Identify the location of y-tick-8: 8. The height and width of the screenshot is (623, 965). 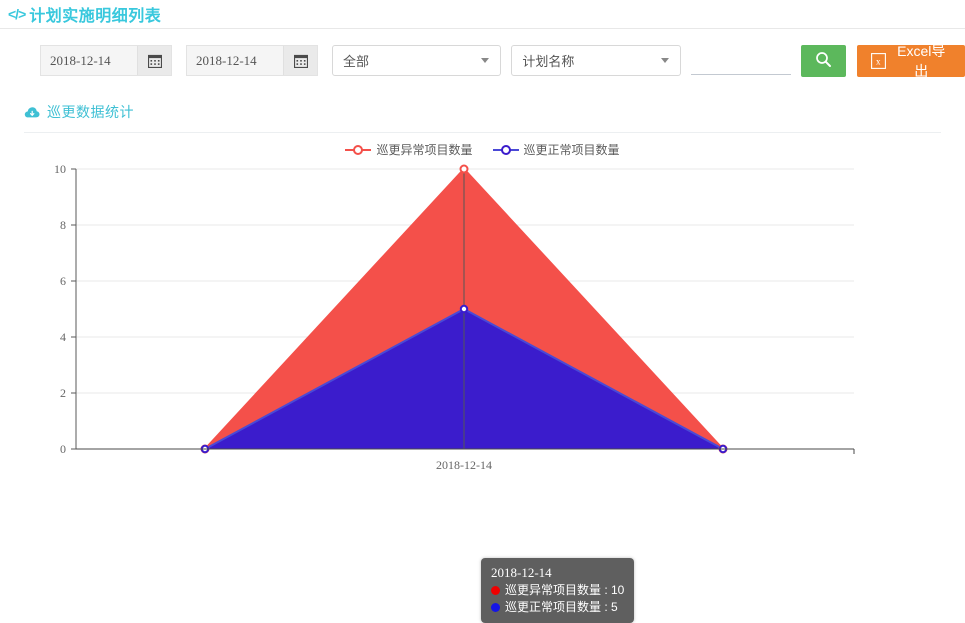
(63, 225).